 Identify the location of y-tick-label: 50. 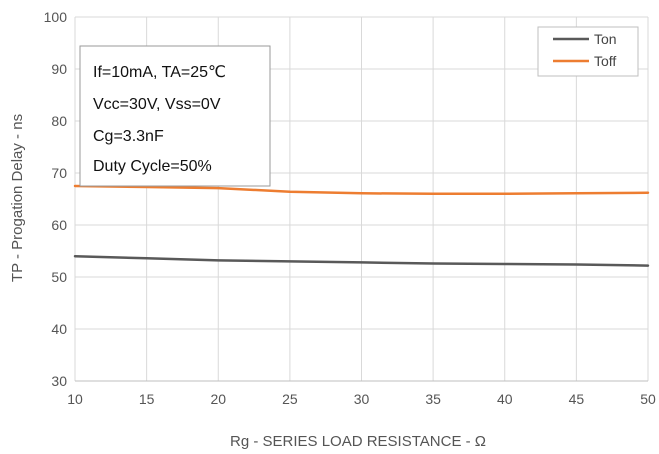
(59, 277).